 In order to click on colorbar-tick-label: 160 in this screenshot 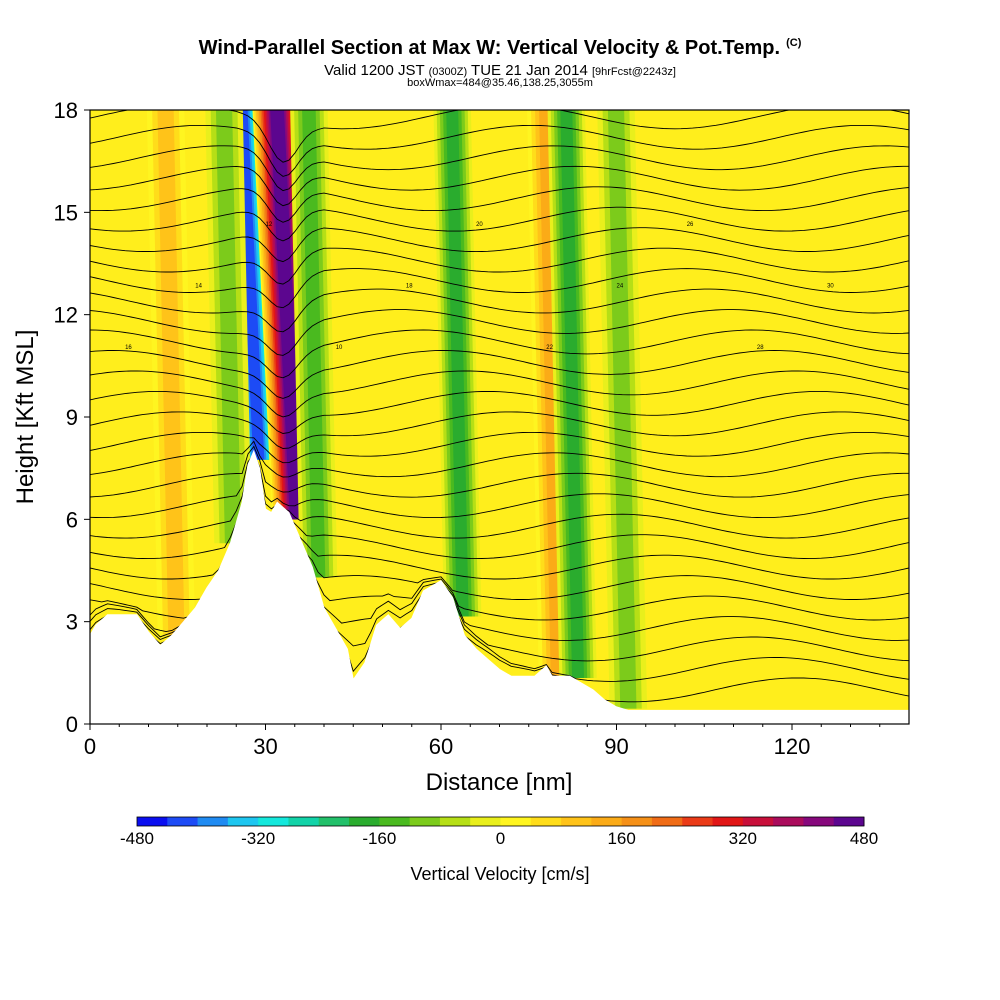, I will do `click(621, 838)`.